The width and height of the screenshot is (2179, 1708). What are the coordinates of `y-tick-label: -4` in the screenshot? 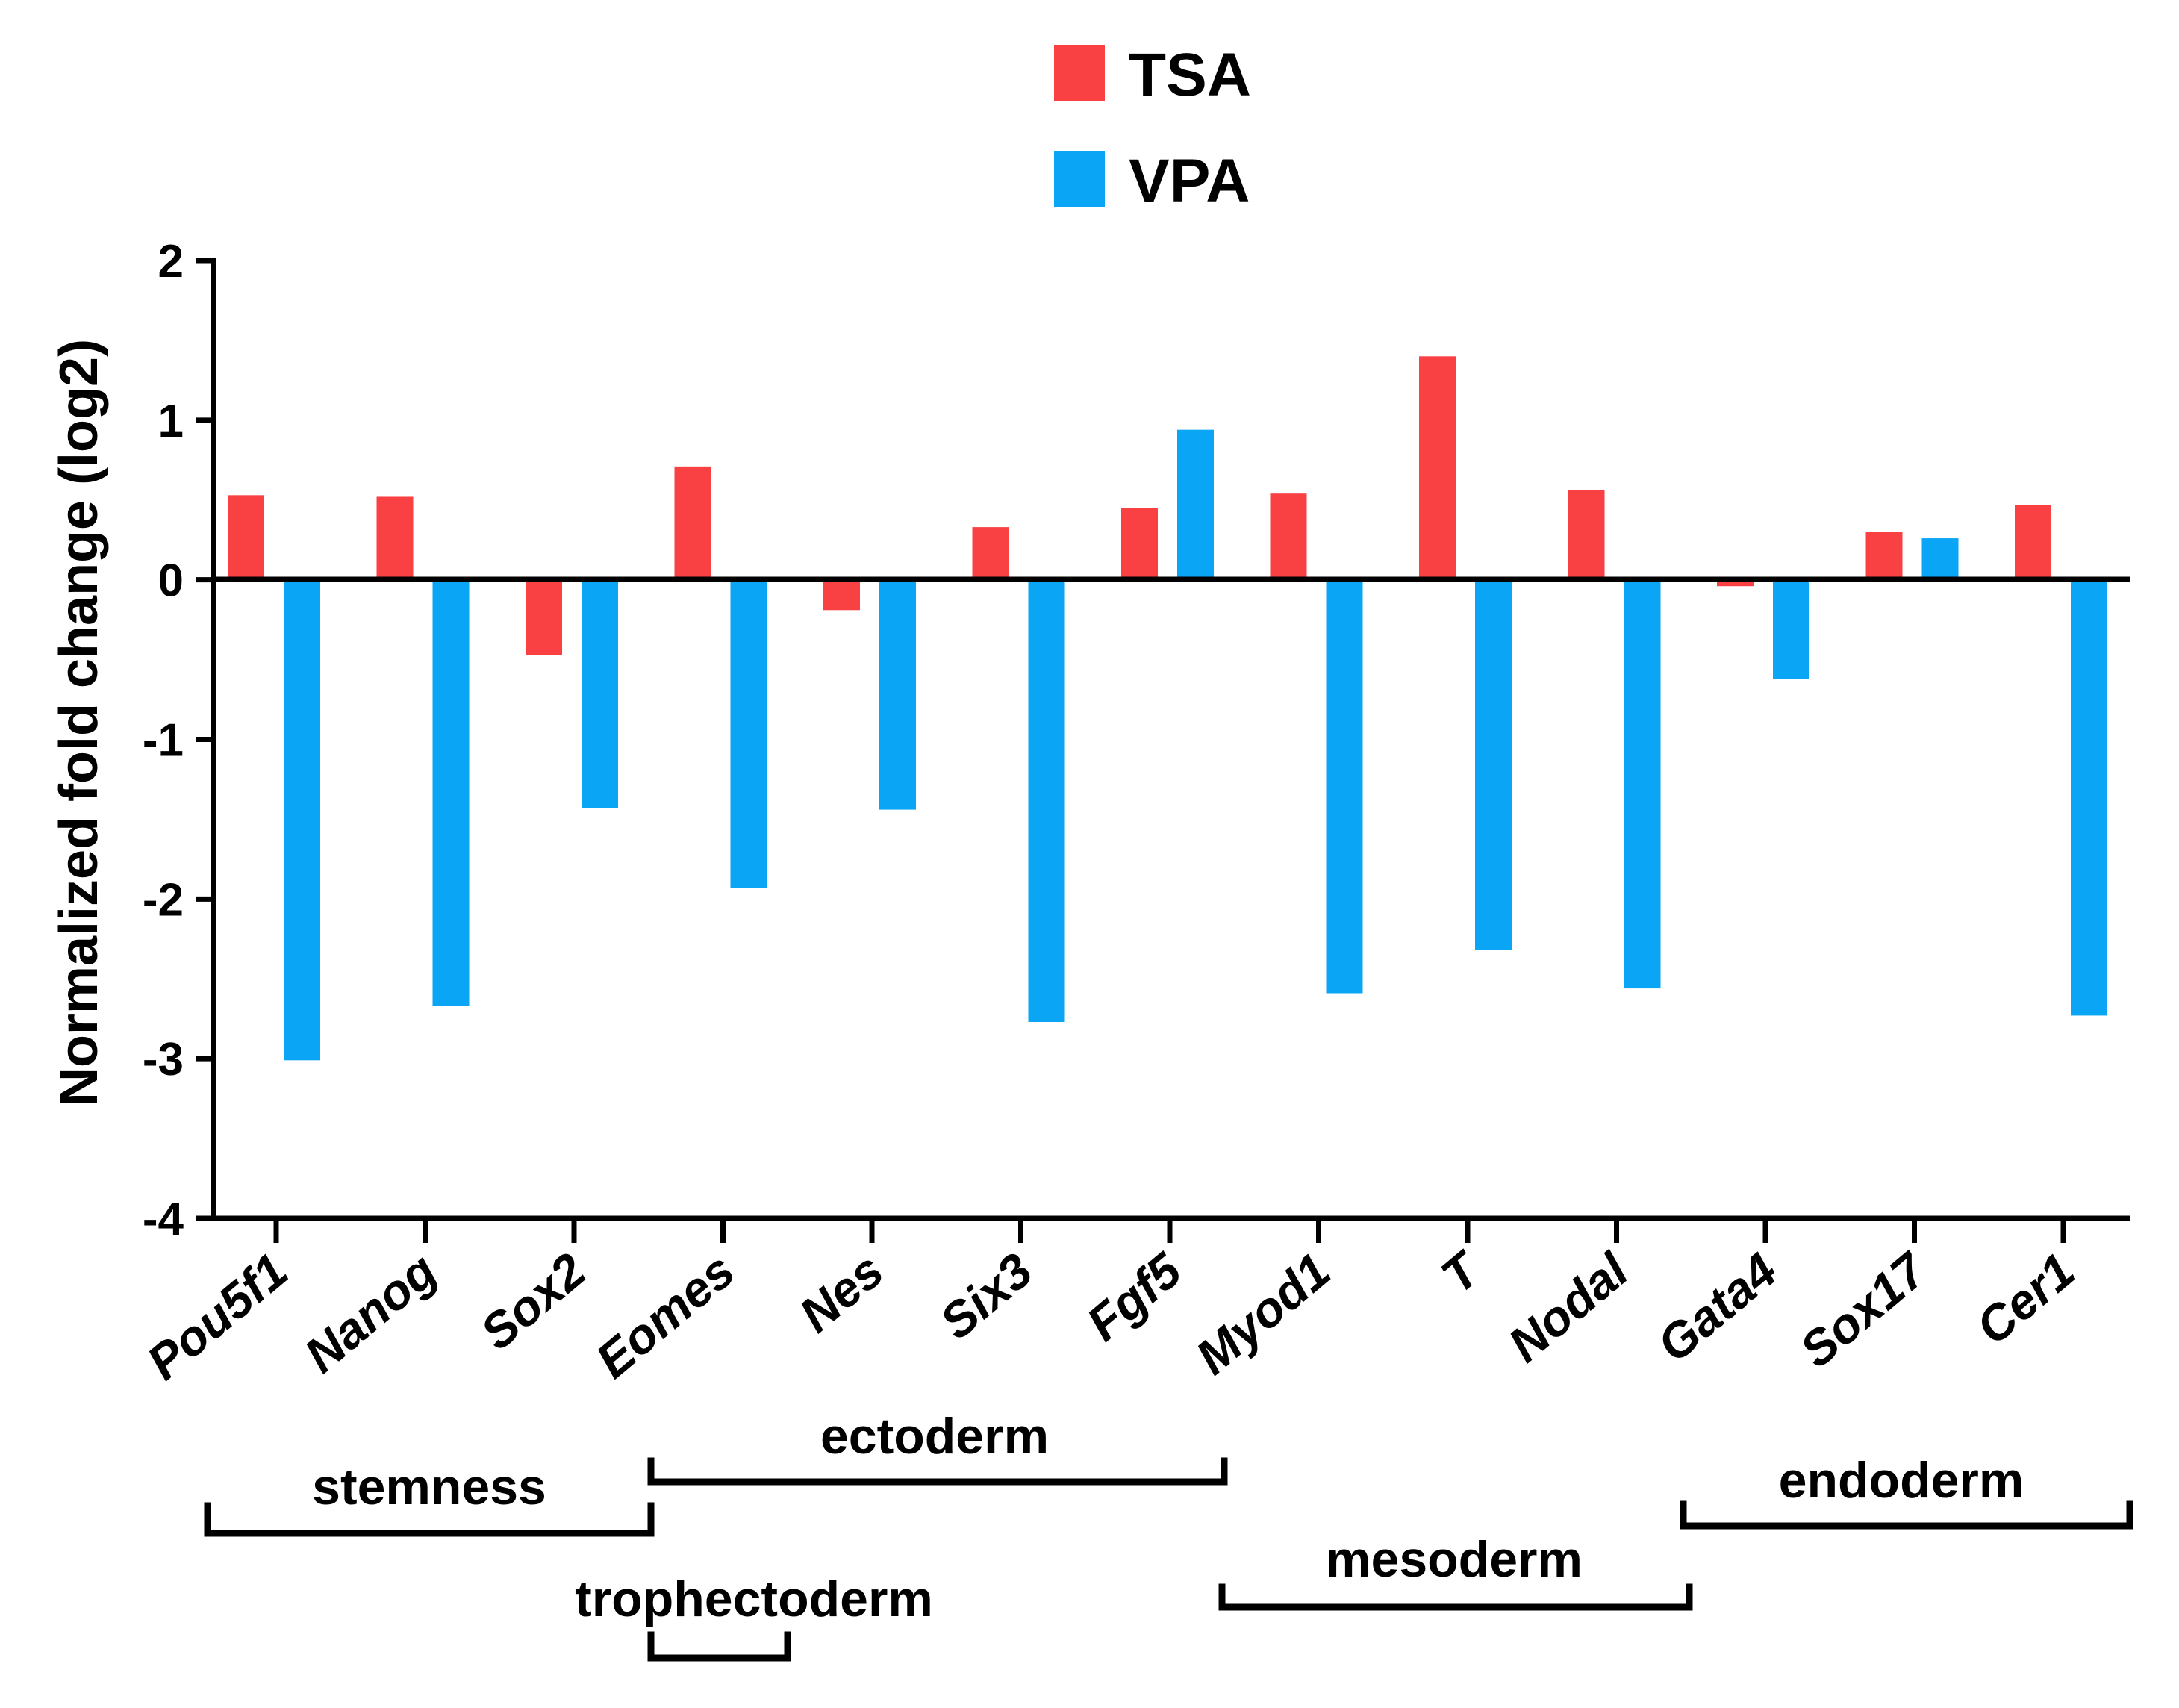 It's located at (163, 1219).